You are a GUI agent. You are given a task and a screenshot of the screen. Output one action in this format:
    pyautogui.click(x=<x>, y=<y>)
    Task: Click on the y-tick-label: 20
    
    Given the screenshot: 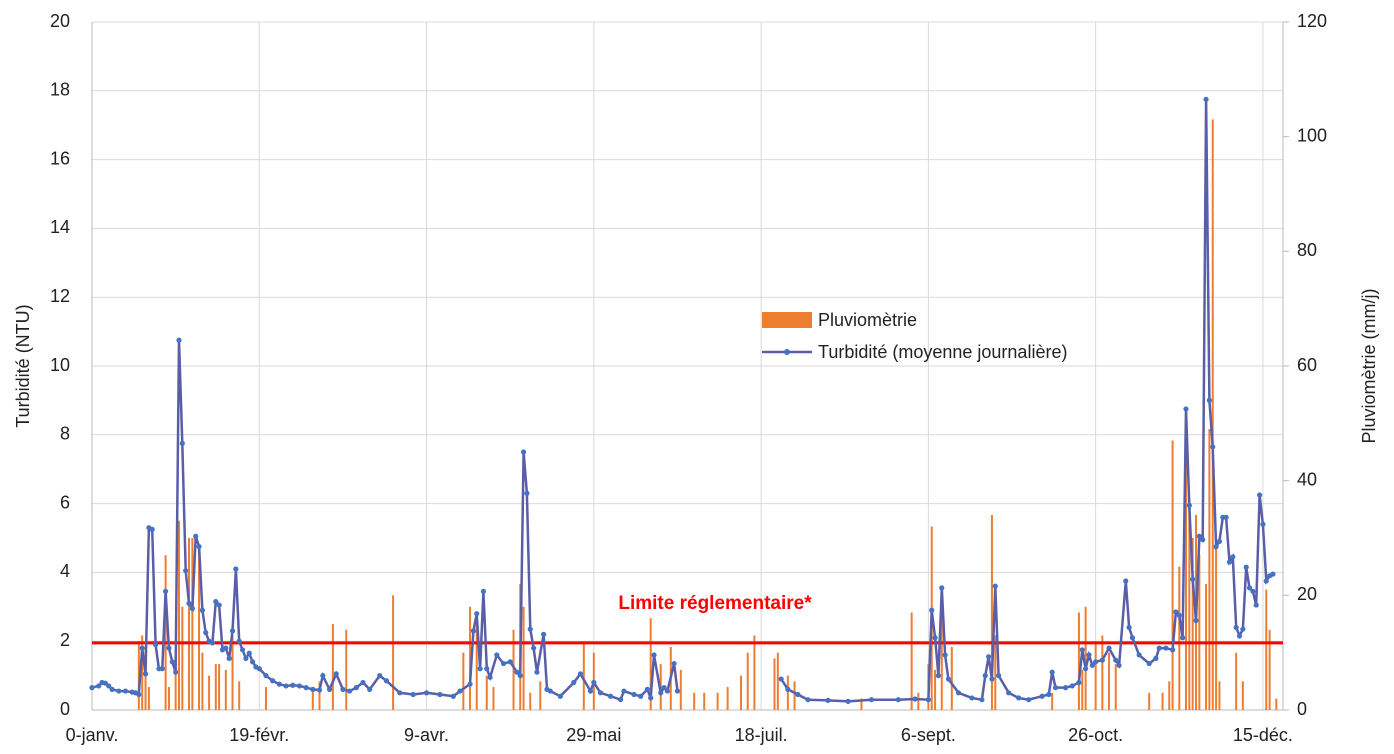 What is the action you would take?
    pyautogui.click(x=60, y=21)
    